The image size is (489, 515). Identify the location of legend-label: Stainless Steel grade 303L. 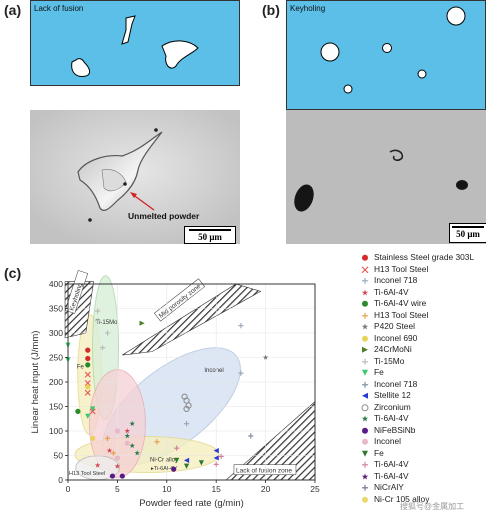
(424, 257).